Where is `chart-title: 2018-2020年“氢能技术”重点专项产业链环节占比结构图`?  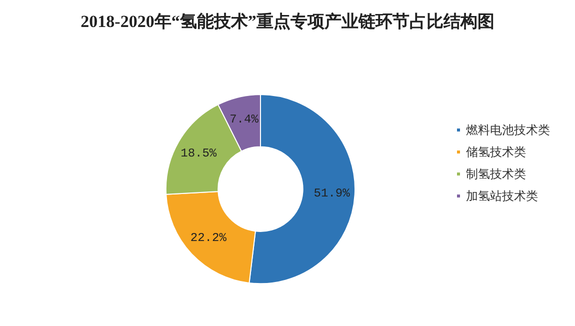
chart-title: 2018-2020年“氢能技术”重点专项产业链环节占比结构图 is located at coordinates (287, 21).